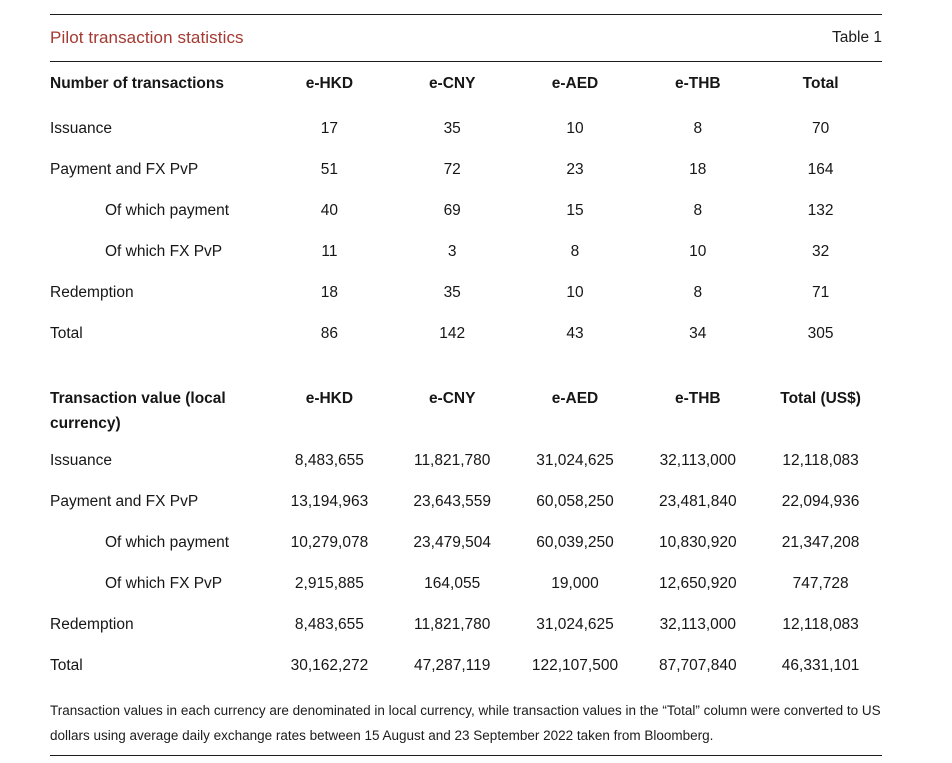 This screenshot has width=952, height=763. I want to click on value-cell: 34, so click(698, 333).